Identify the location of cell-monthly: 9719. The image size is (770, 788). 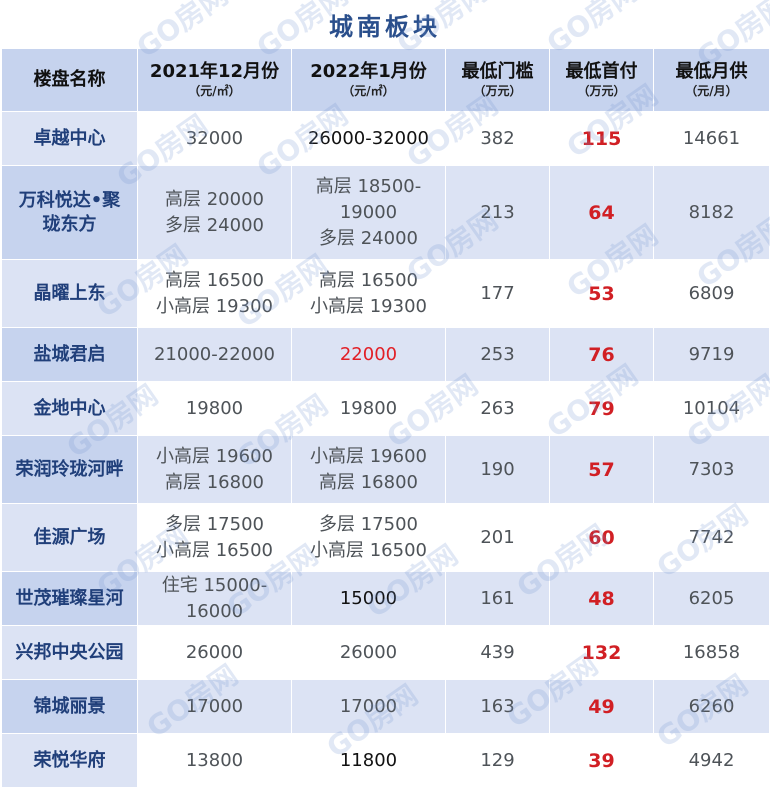
(711, 354).